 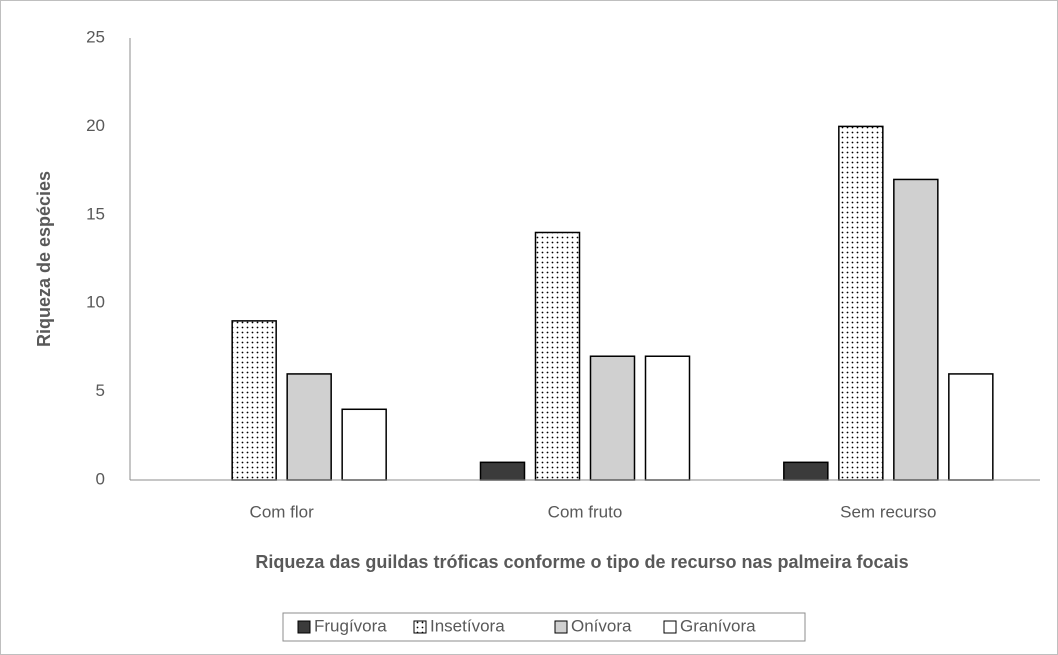 What do you see at coordinates (95, 302) in the screenshot?
I see `y-tick-label: 10` at bounding box center [95, 302].